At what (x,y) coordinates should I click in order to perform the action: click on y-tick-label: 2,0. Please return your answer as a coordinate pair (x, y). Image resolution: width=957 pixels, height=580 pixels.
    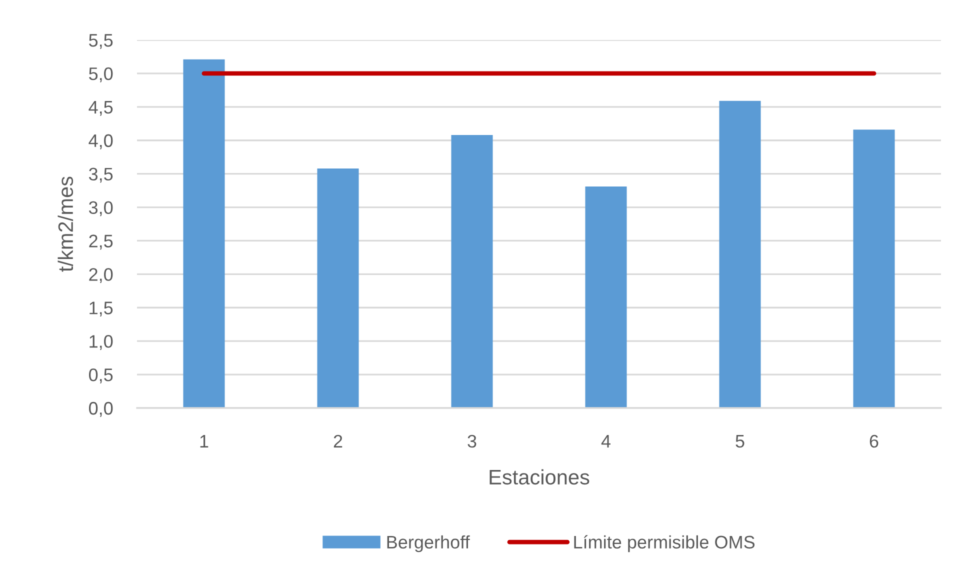
    Looking at the image, I should click on (101, 276).